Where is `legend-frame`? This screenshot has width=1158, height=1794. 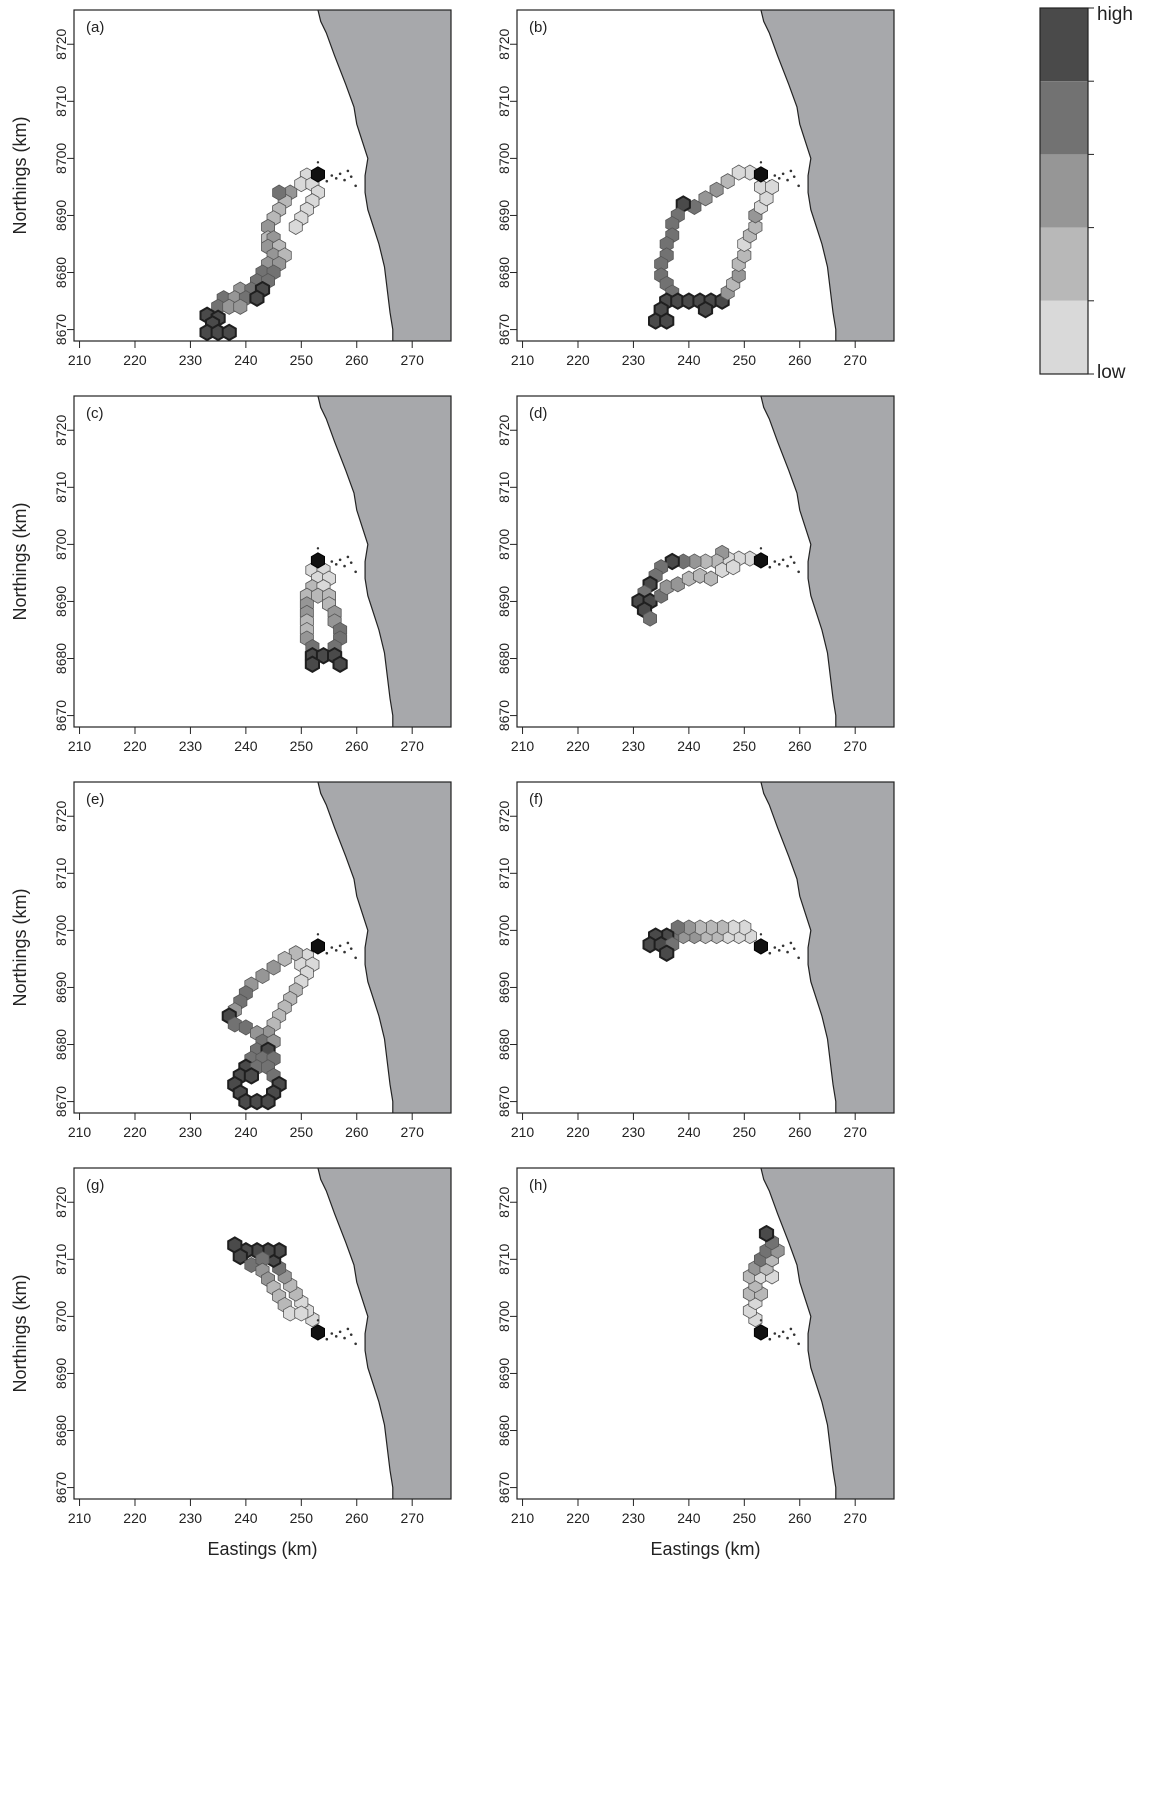
legend-frame is located at coordinates (1064, 191).